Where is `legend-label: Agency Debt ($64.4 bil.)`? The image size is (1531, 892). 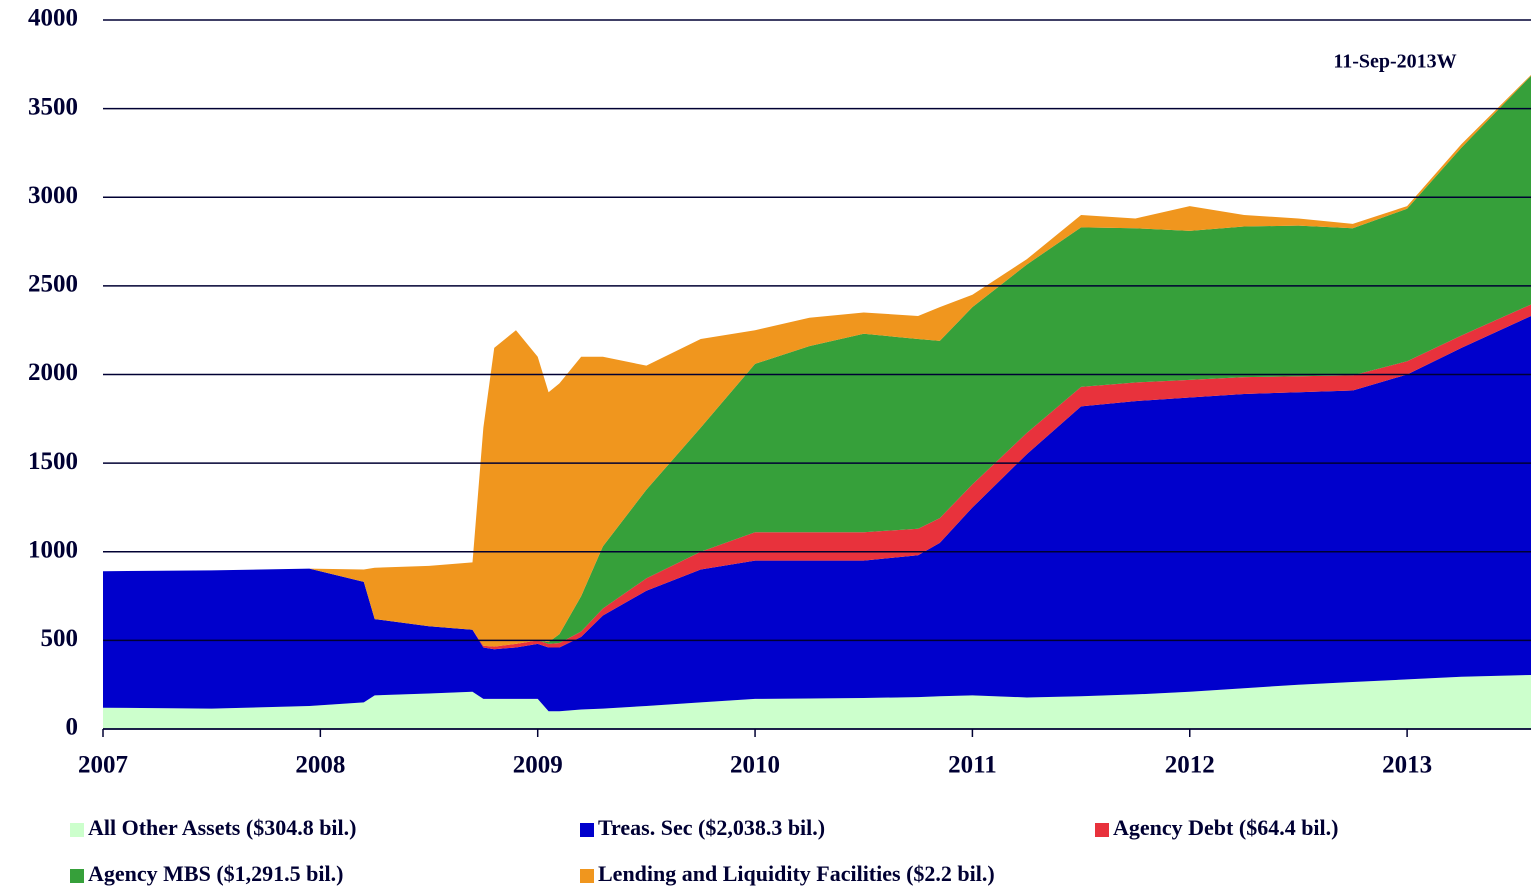
legend-label: Agency Debt ($64.4 bil.) is located at coordinates (1225, 827).